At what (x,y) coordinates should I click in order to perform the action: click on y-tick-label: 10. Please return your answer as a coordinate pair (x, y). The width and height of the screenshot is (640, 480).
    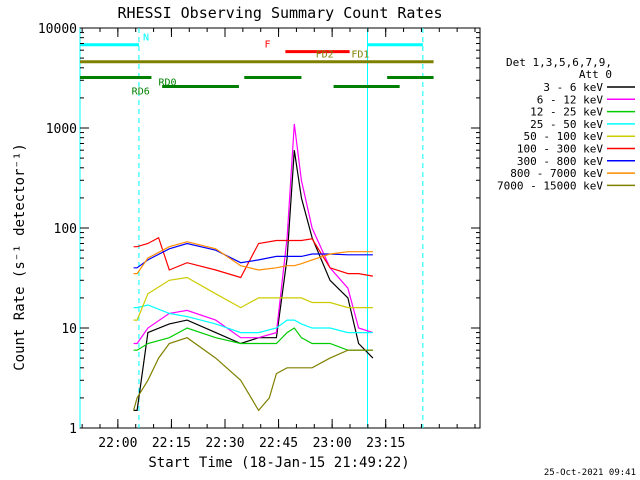
    Looking at the image, I should click on (69, 329).